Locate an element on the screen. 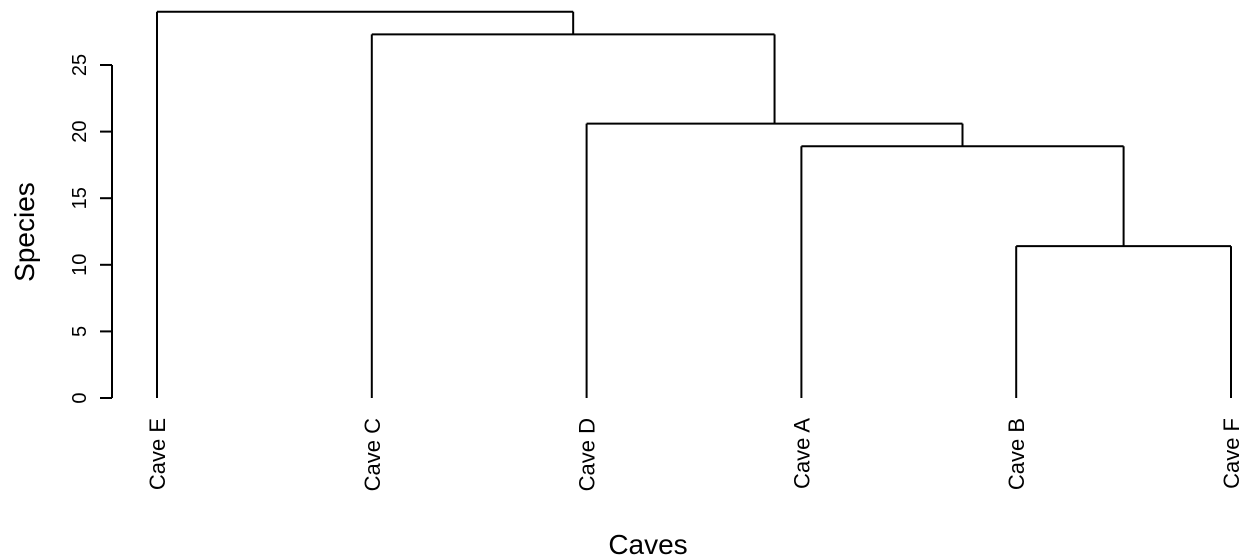 The image size is (1241, 558). y-tick-label: 20 is located at coordinates (80, 131).